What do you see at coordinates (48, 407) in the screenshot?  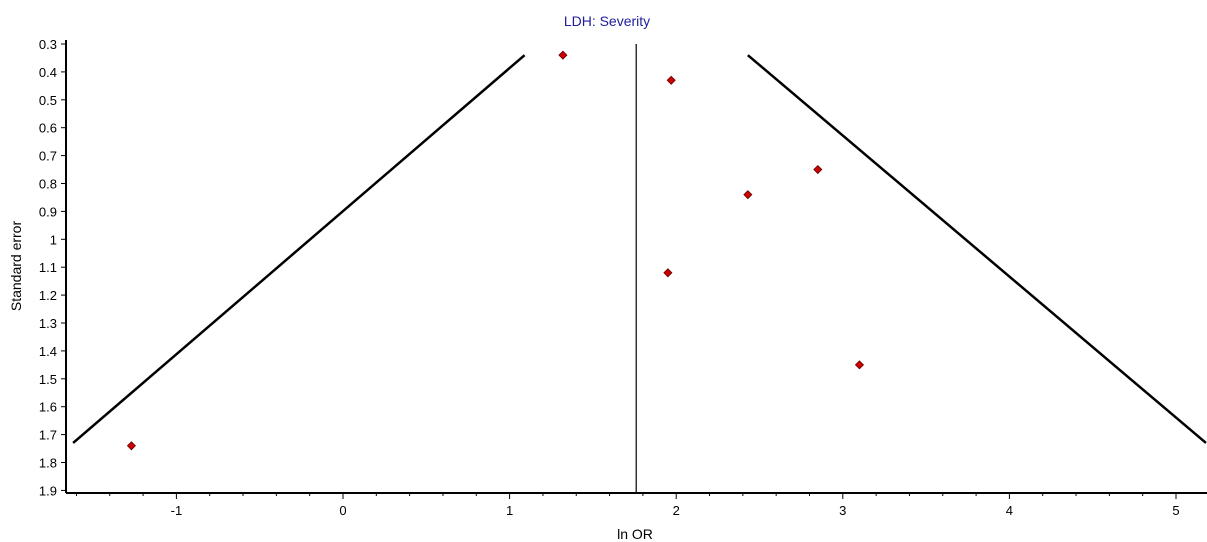 I see `y-tick-label: 1.6` at bounding box center [48, 407].